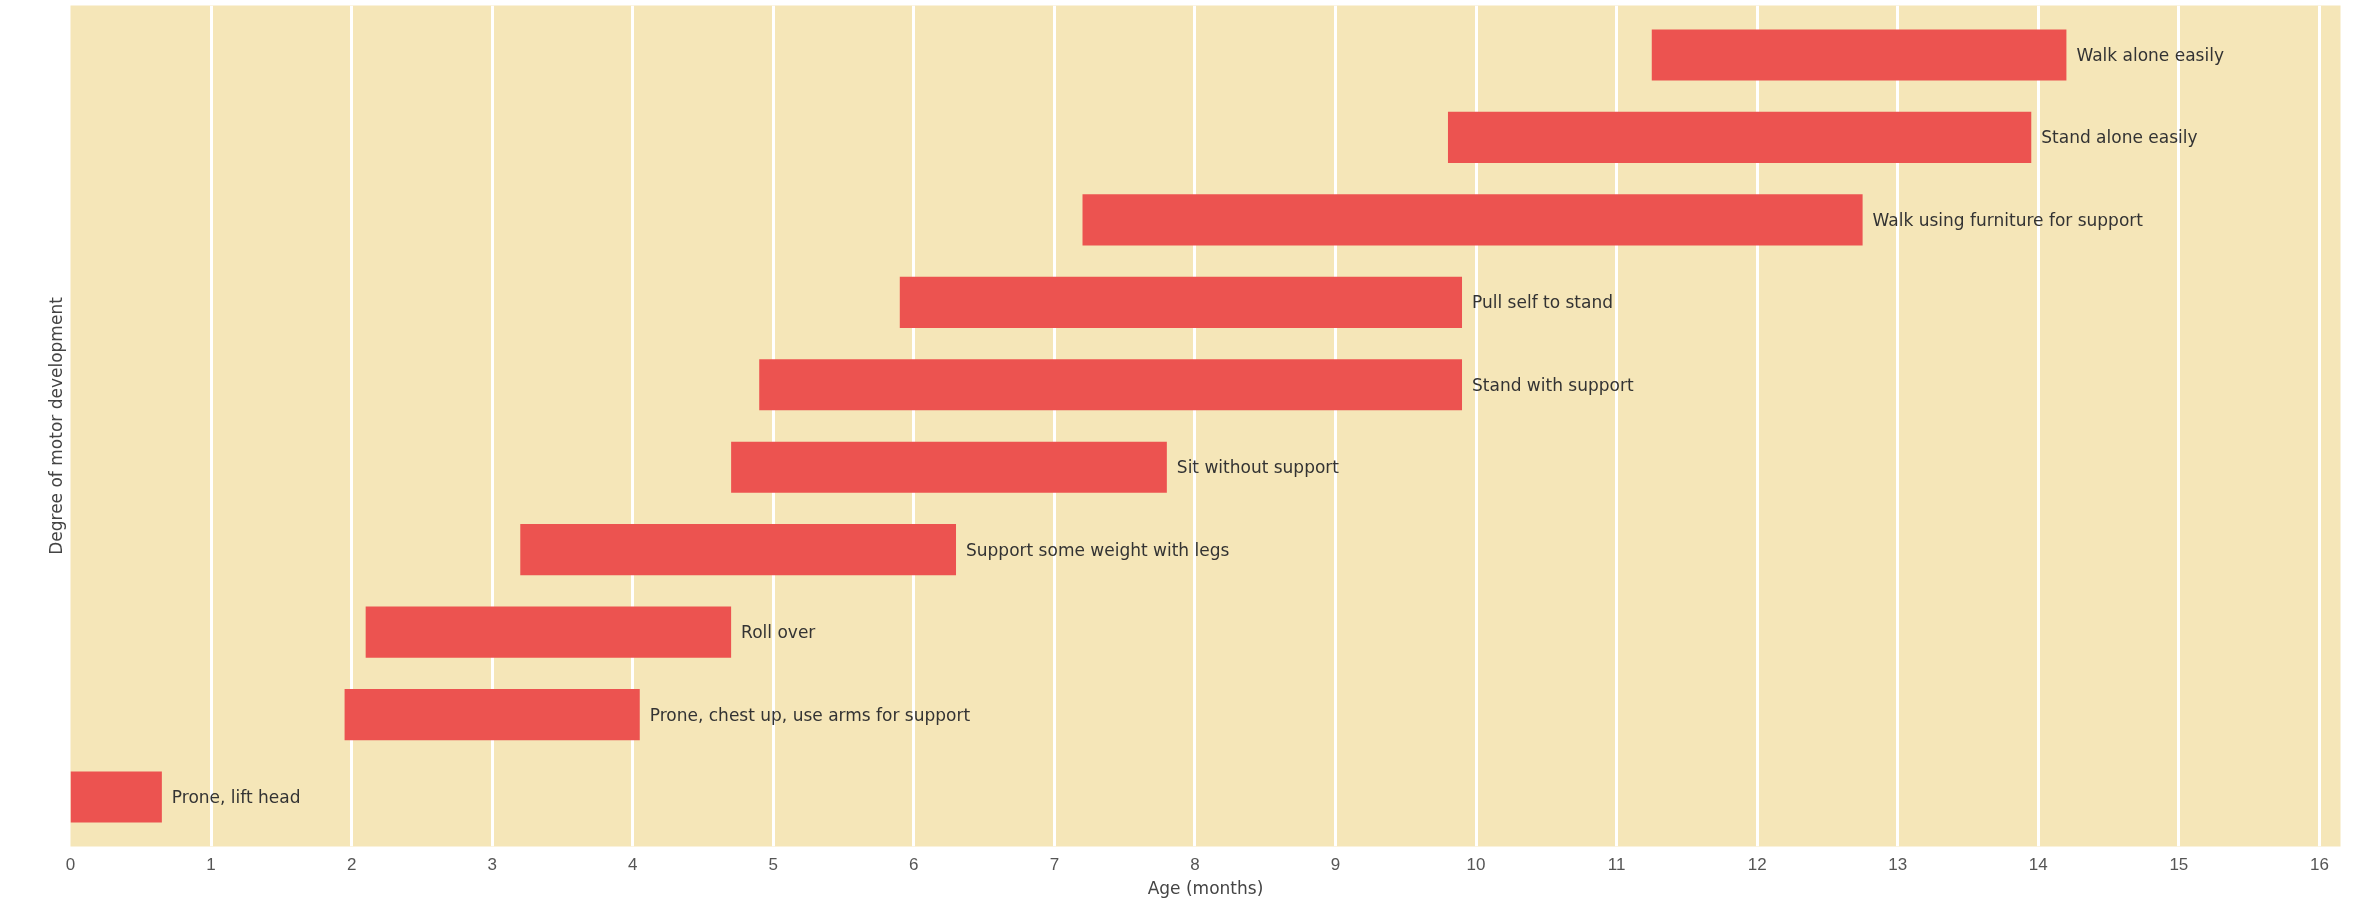 This screenshot has height=923, width=2377. Describe the element at coordinates (55, 425) in the screenshot. I see `y-axis-title: Degree of motor development` at that location.